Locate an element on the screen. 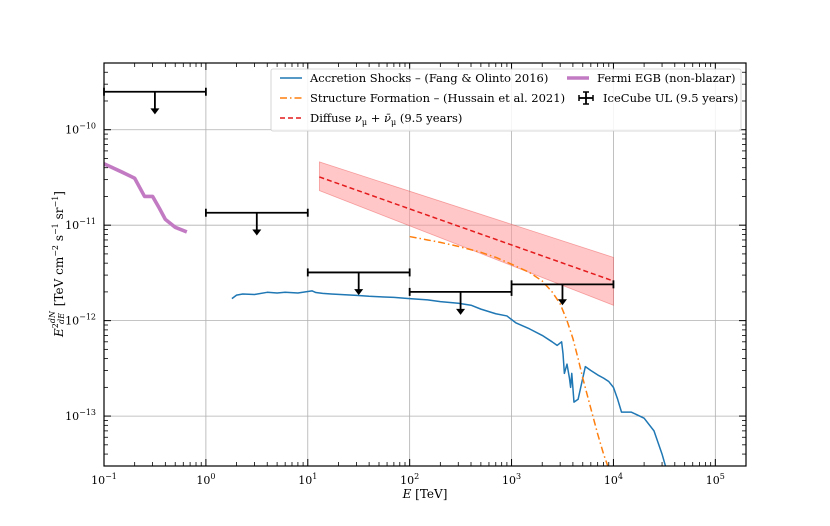 The height and width of the screenshot is (526, 830). diffuse-band-layer is located at coordinates (466, 233).